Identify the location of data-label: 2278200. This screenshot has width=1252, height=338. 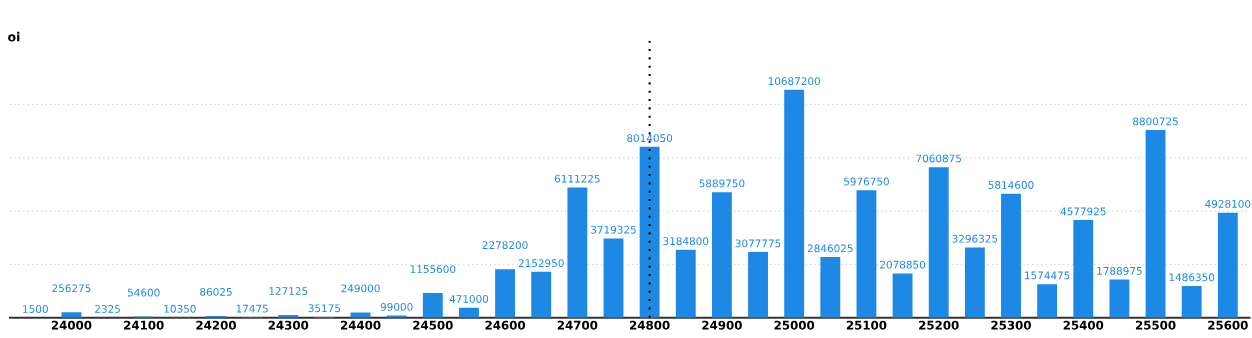
(505, 245).